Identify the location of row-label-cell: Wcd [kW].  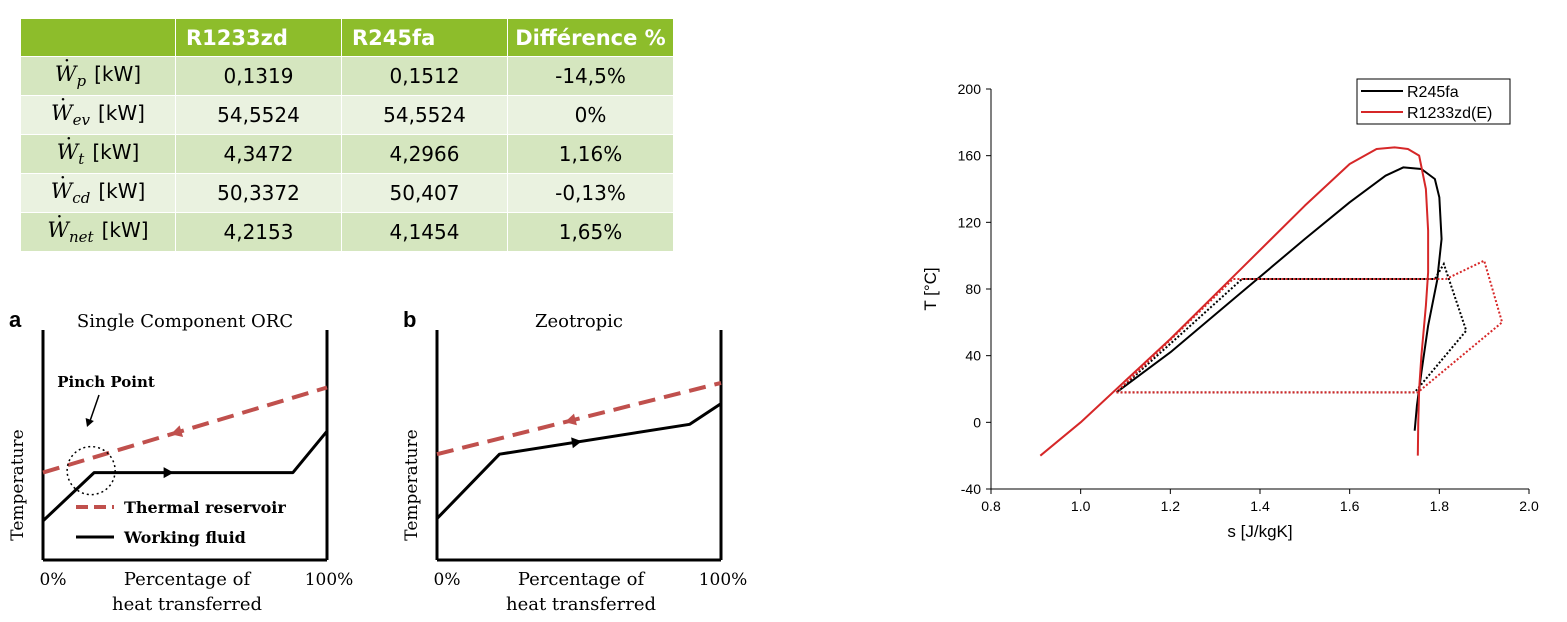
(98, 193).